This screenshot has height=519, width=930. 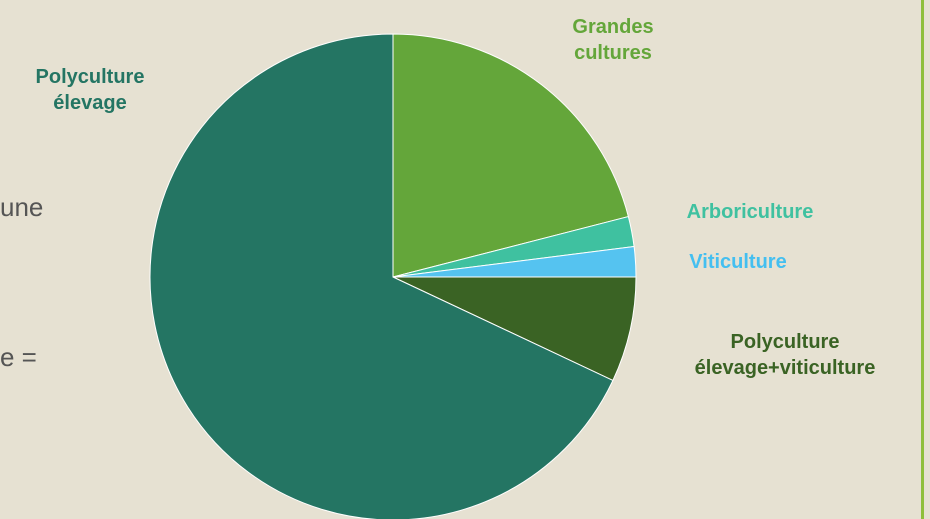 What do you see at coordinates (90, 90) in the screenshot?
I see `slice-label: Polyculture élevage` at bounding box center [90, 90].